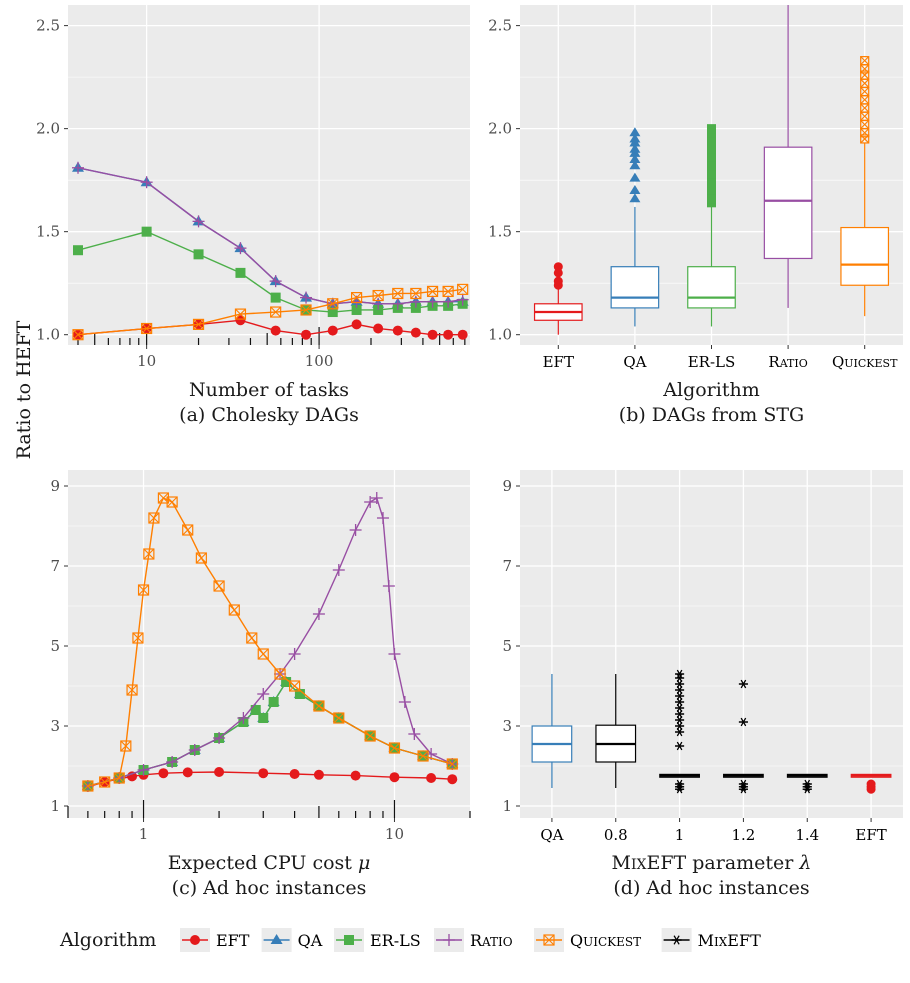 The image size is (910, 983). What do you see at coordinates (48, 335) in the screenshot?
I see `y-tick-label: 1.0` at bounding box center [48, 335].